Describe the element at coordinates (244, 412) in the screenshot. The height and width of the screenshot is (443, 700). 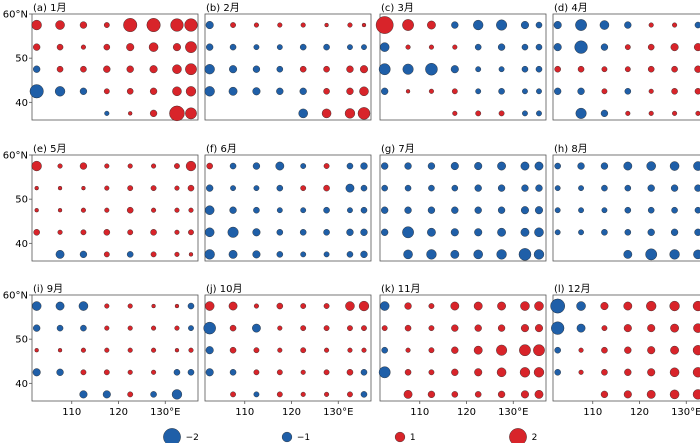
I see `x-tick-label: 110` at that location.